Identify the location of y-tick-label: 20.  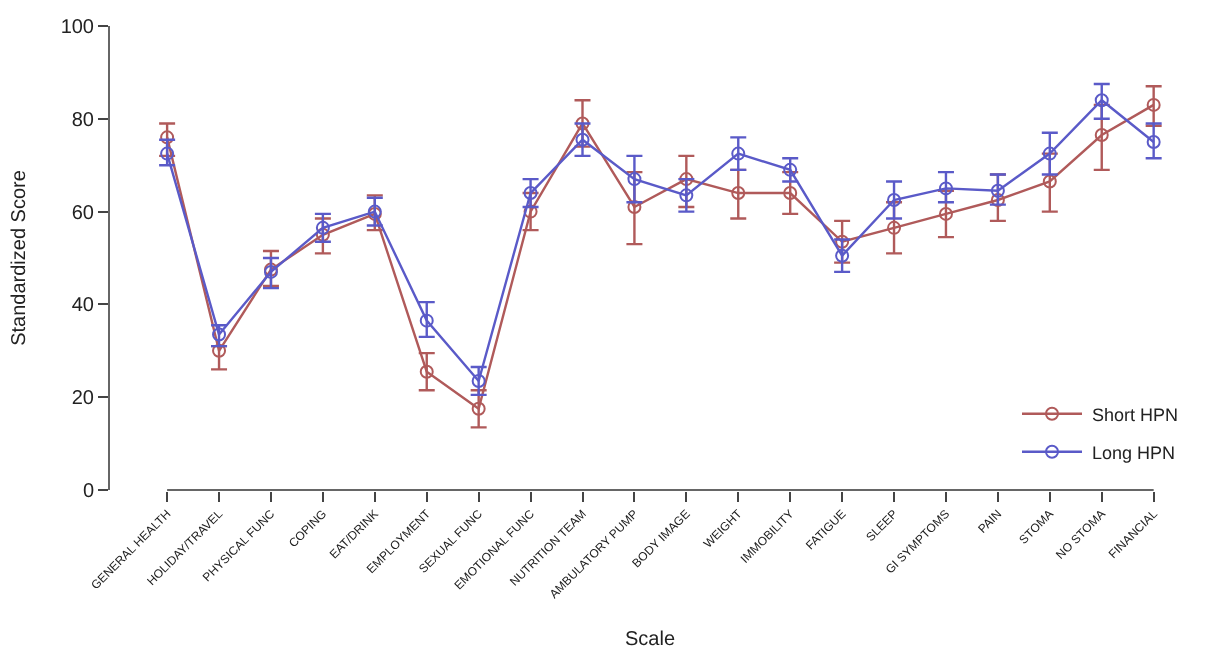
(83, 399).